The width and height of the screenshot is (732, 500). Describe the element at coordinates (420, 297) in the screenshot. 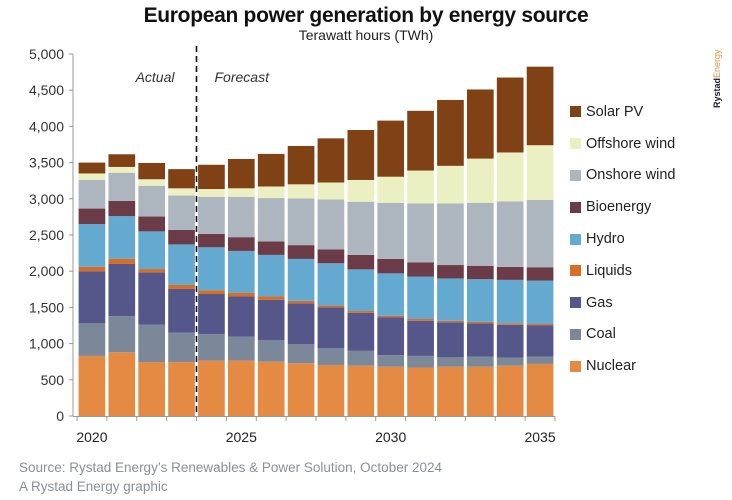

I see `bar-segment-hydro-2031` at that location.